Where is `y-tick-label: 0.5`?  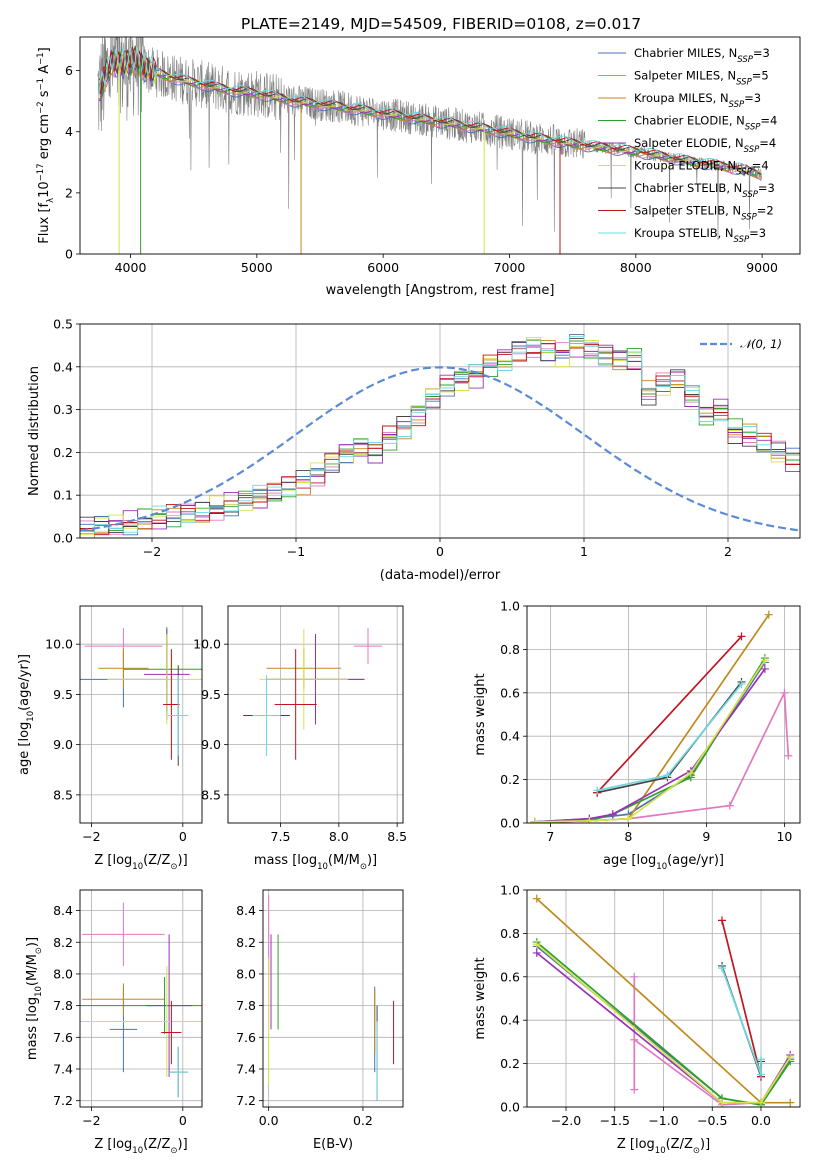 y-tick-label: 0.5 is located at coordinates (63, 324).